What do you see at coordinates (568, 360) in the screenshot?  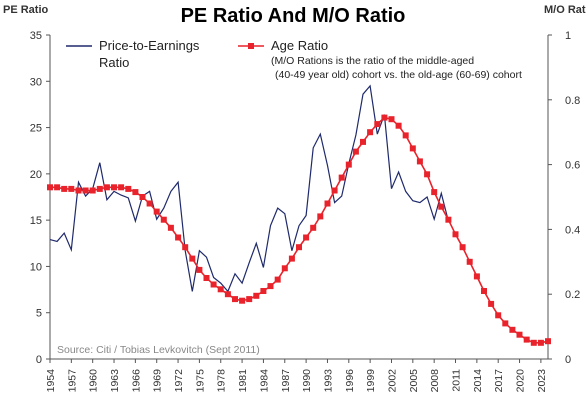 I see `y-right-tick-label: 0` at bounding box center [568, 360].